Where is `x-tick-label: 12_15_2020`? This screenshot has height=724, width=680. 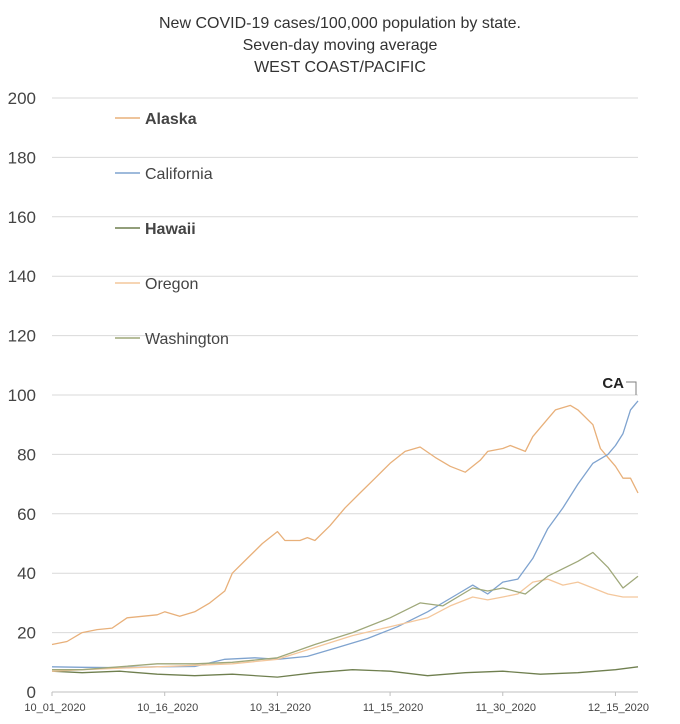
x-tick-label: 12_15_2020 is located at coordinates (618, 708).